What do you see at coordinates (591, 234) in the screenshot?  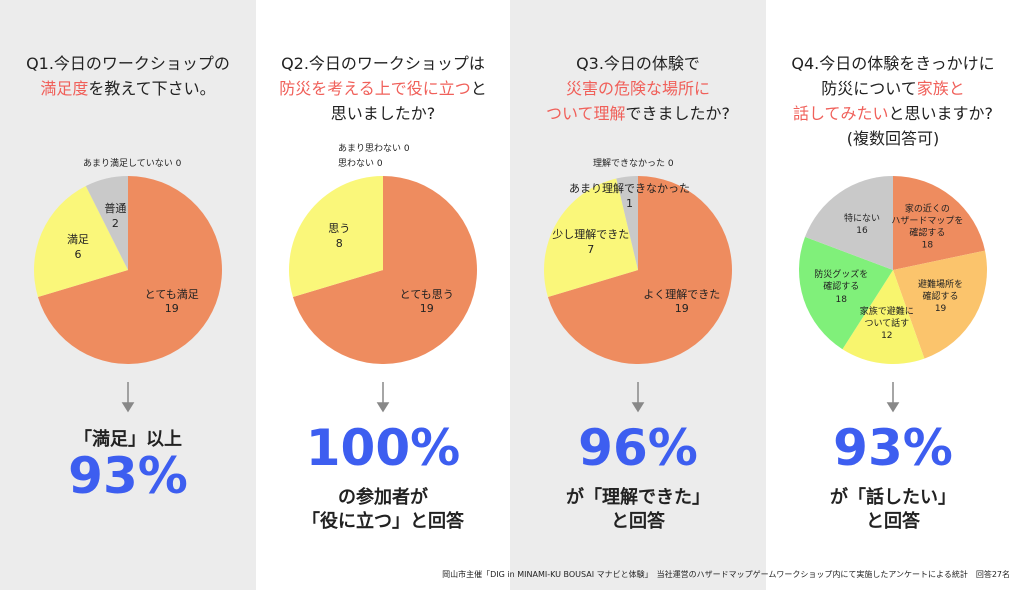 I see `category-label: 少し理解できた` at bounding box center [591, 234].